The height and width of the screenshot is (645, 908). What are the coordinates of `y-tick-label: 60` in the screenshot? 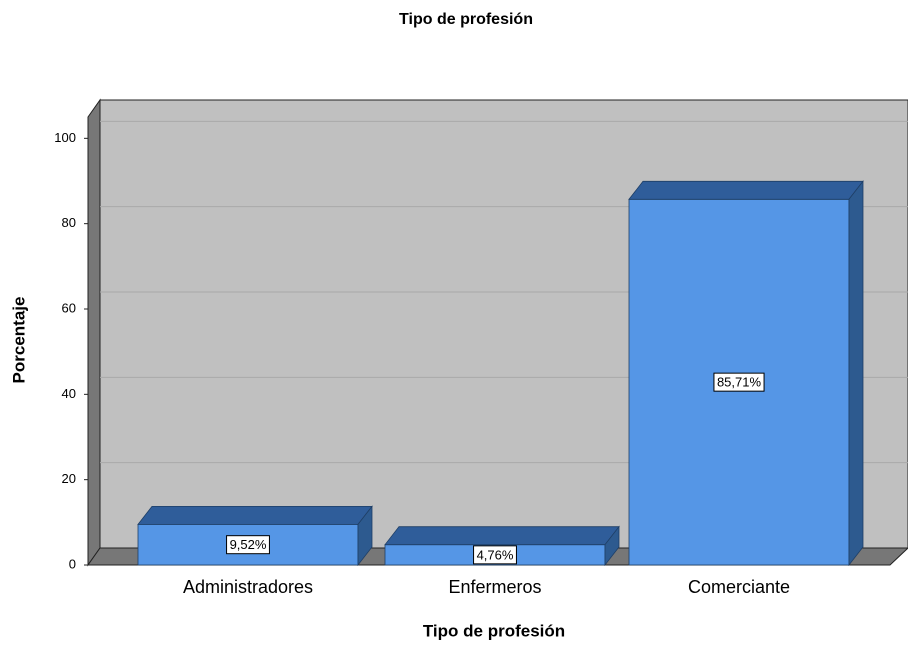 It's located at (69, 307).